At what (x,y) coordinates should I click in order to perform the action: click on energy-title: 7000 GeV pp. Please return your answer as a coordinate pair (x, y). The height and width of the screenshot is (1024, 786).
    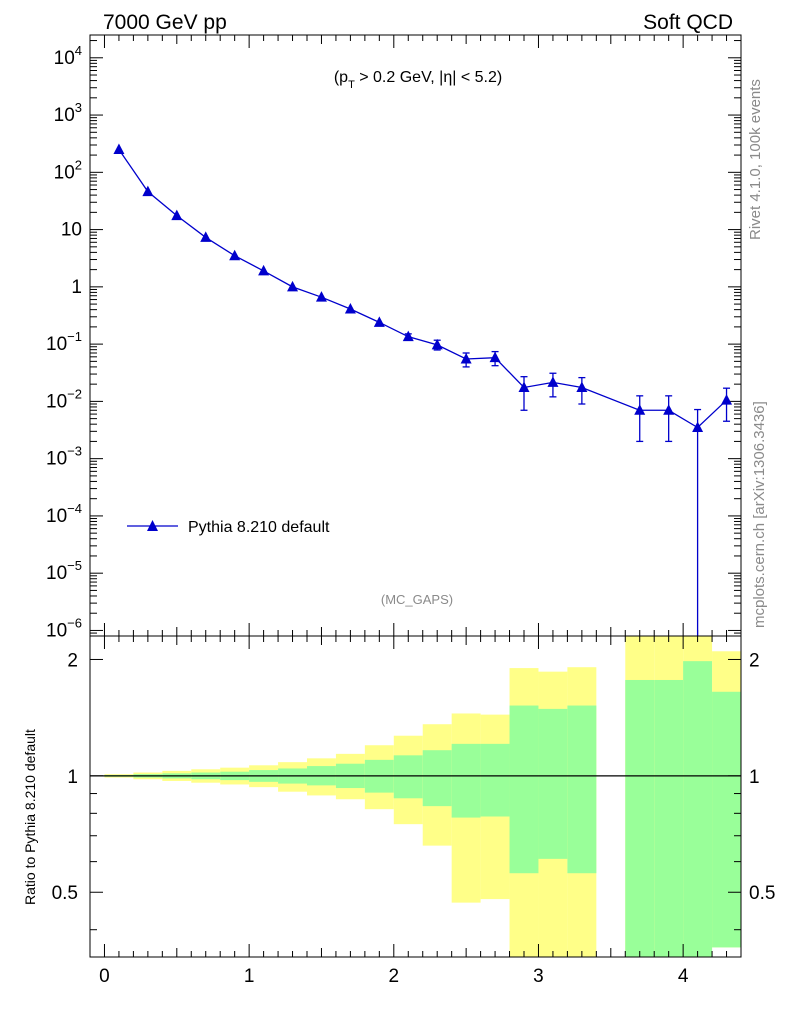
    Looking at the image, I should click on (165, 22).